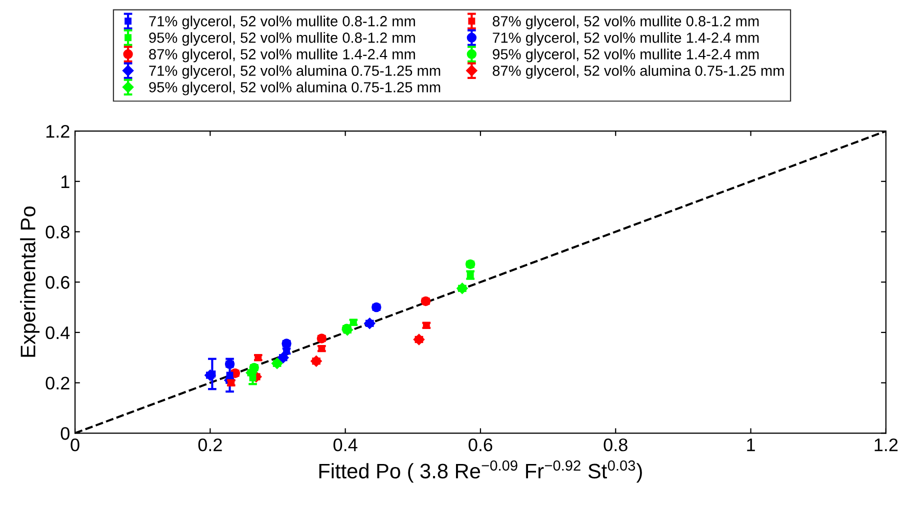 The height and width of the screenshot is (506, 904). Describe the element at coordinates (282, 55) in the screenshot. I see `legend-label: 87% glycerol, 52 vol% mullite 1.4-2.4 mm` at that location.